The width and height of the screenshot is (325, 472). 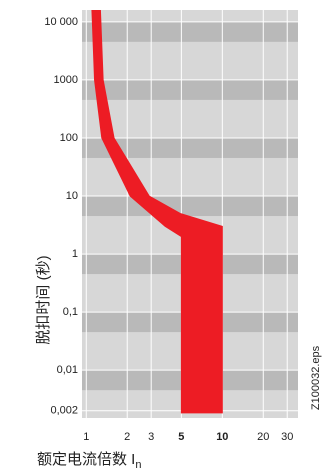 I want to click on x-axis-label-main: 额定电流倍数 I, so click(x=86, y=459).